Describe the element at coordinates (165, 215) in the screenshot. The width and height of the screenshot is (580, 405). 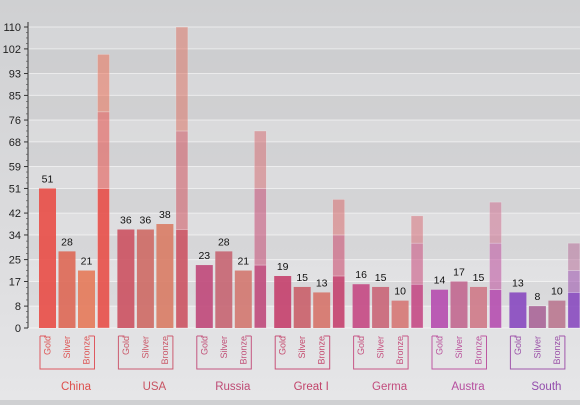
I see `bar-value-label: 38` at that location.